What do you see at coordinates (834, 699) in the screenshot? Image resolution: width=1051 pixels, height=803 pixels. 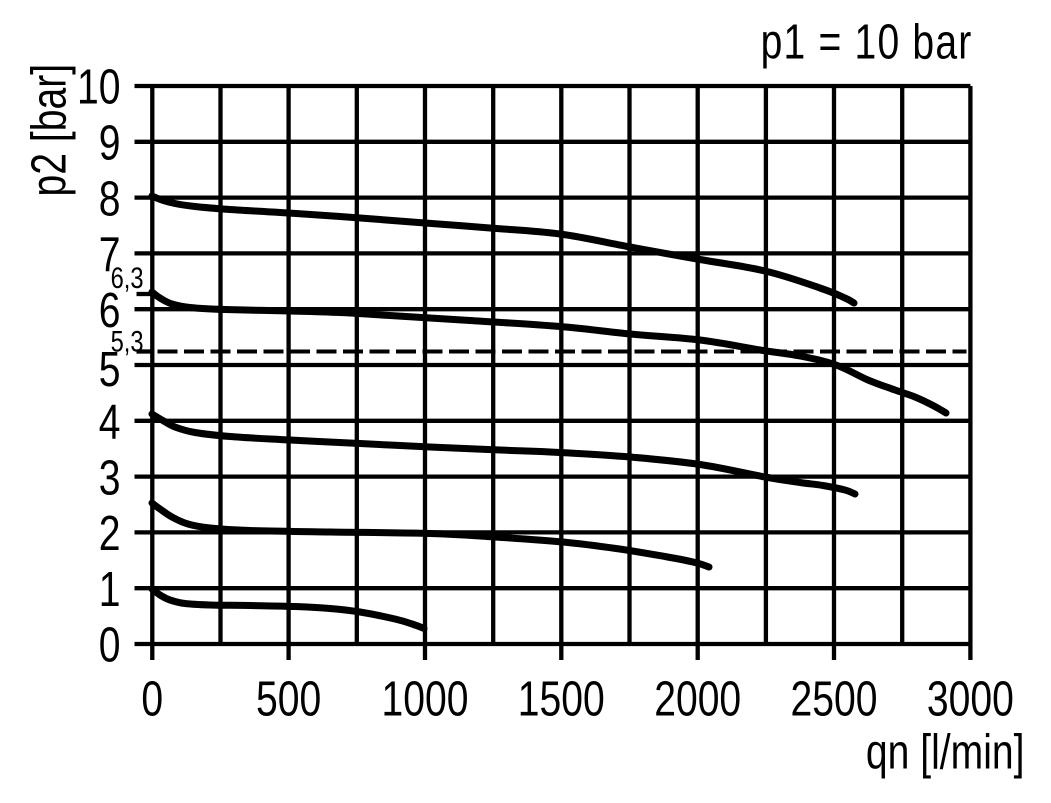 I see `svg-text: 2500` at bounding box center [834, 699].